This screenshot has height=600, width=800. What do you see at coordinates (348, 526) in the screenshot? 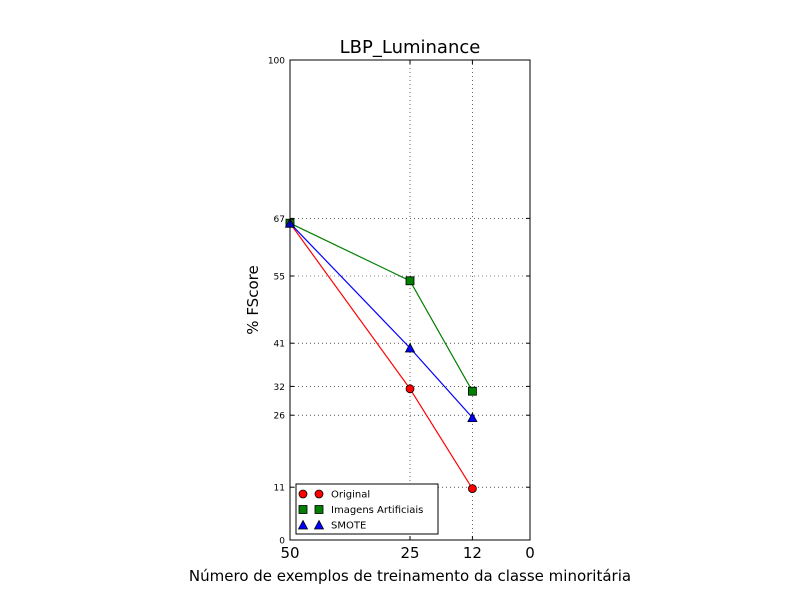
I see `legend-label-smote: SMOTE` at bounding box center [348, 526].